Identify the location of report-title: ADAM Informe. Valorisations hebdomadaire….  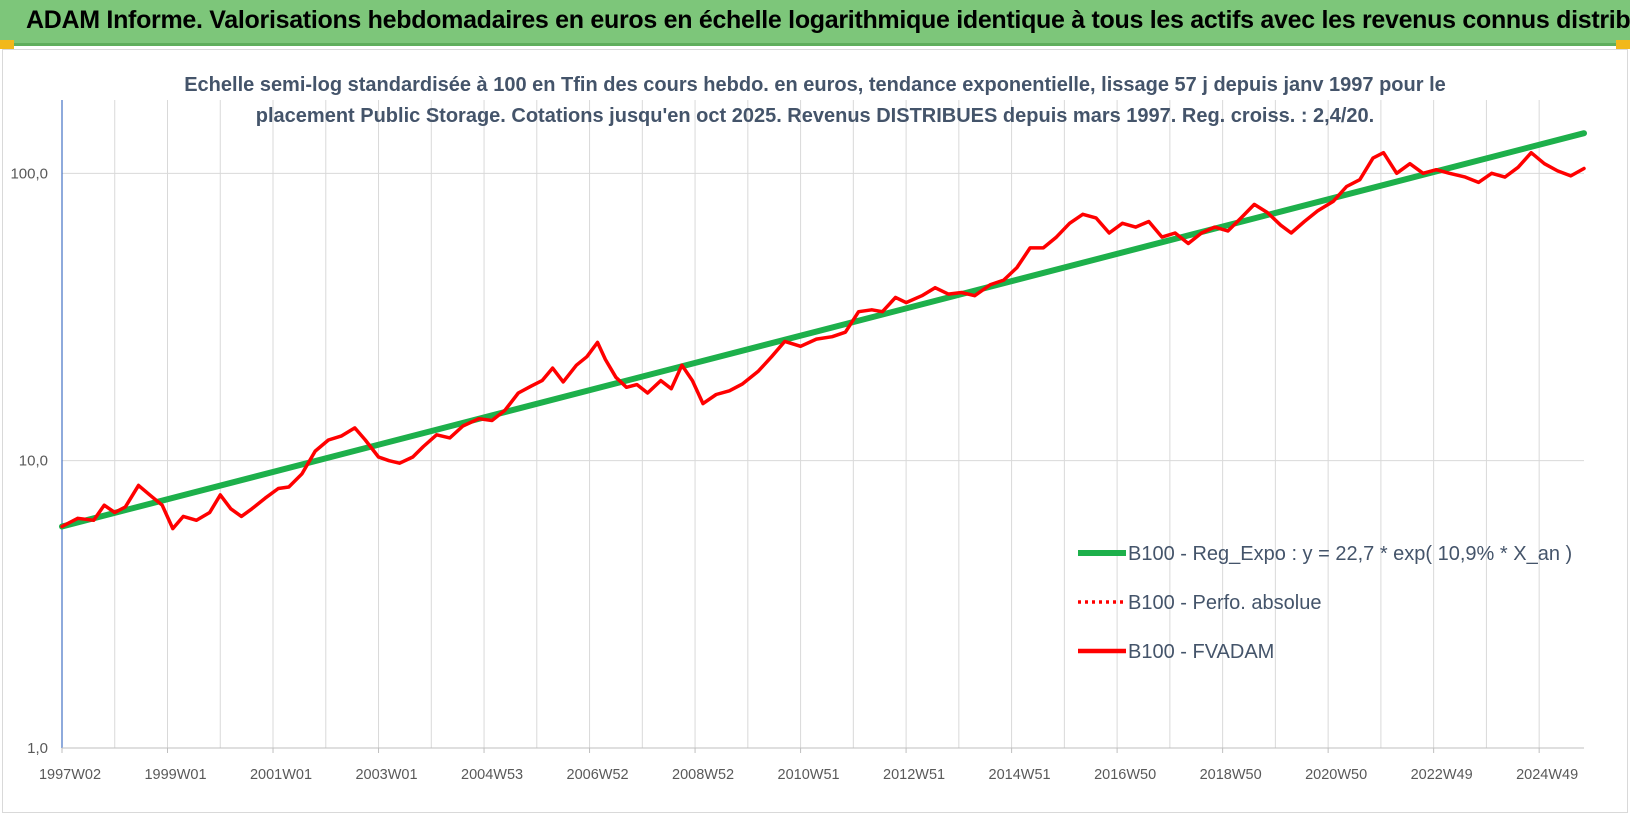
(828, 20).